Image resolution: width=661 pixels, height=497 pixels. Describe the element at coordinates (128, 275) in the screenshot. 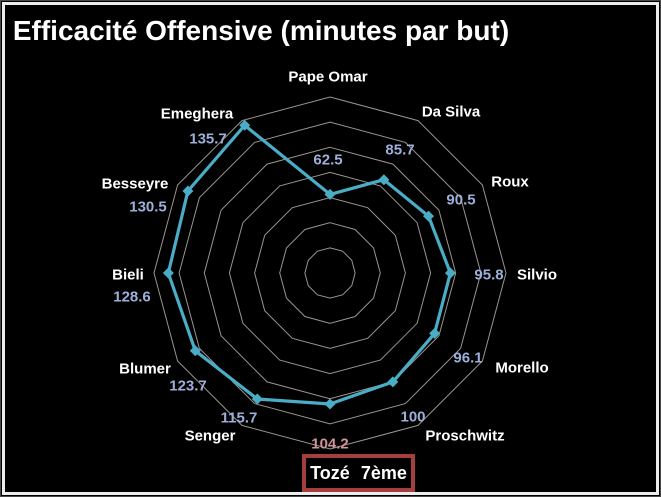

I see `category-label-bieli: Bieli` at that location.